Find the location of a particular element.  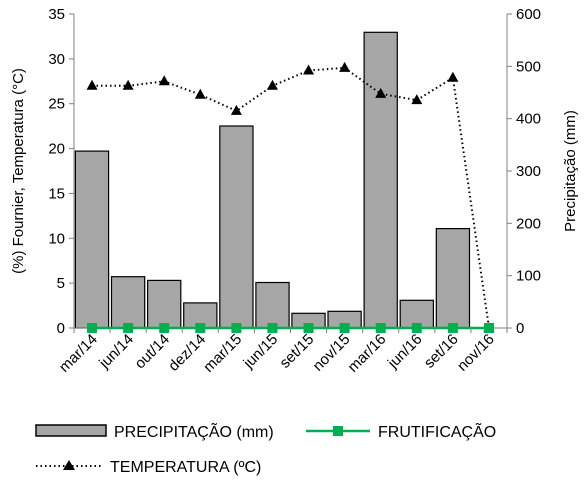

legend-temp-label: TEMPERATURA (ºC) is located at coordinates (185, 467).